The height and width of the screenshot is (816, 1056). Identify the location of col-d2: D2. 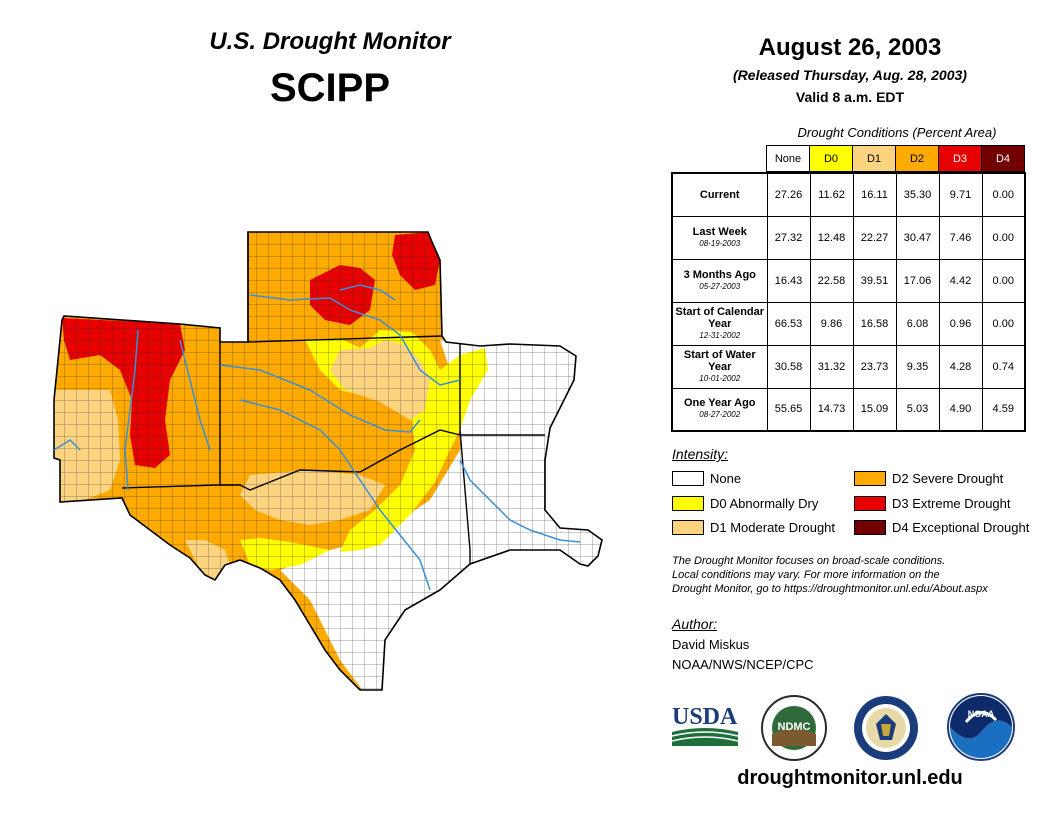
(917, 158).